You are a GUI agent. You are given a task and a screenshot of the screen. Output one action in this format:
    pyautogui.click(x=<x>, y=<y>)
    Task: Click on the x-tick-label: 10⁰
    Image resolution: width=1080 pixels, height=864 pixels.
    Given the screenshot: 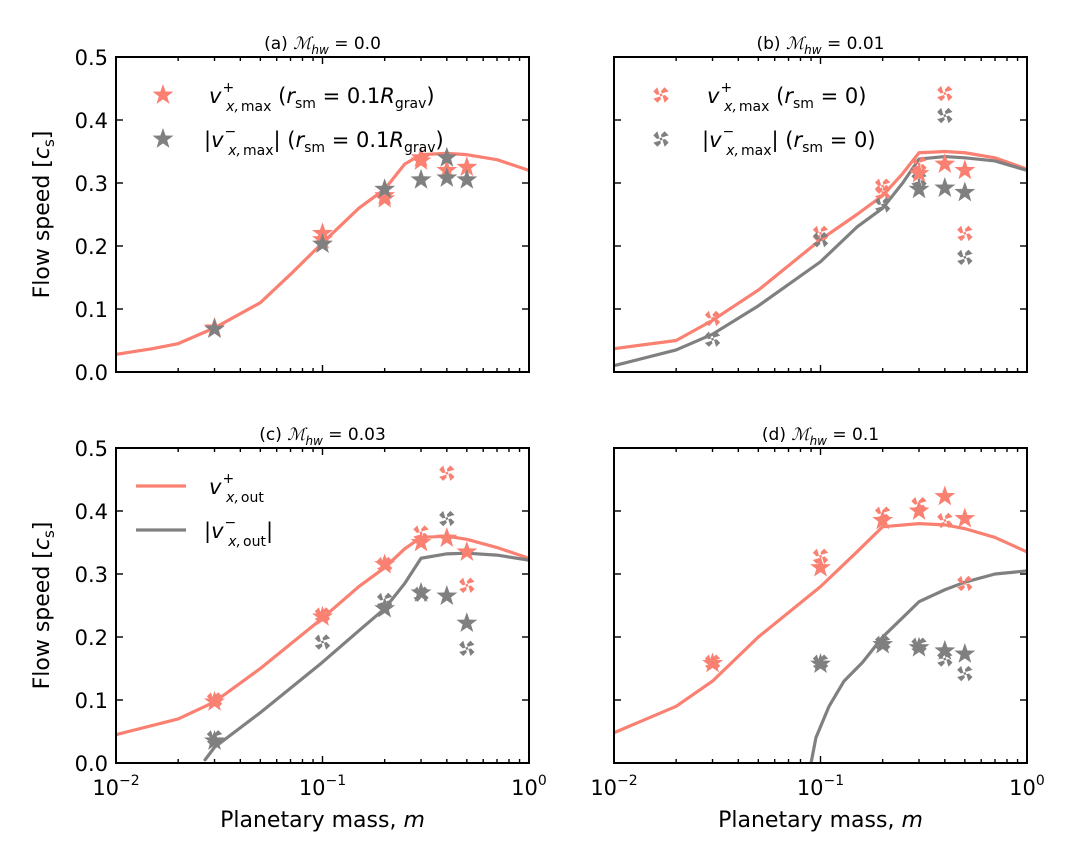 What is the action you would take?
    pyautogui.click(x=1027, y=786)
    